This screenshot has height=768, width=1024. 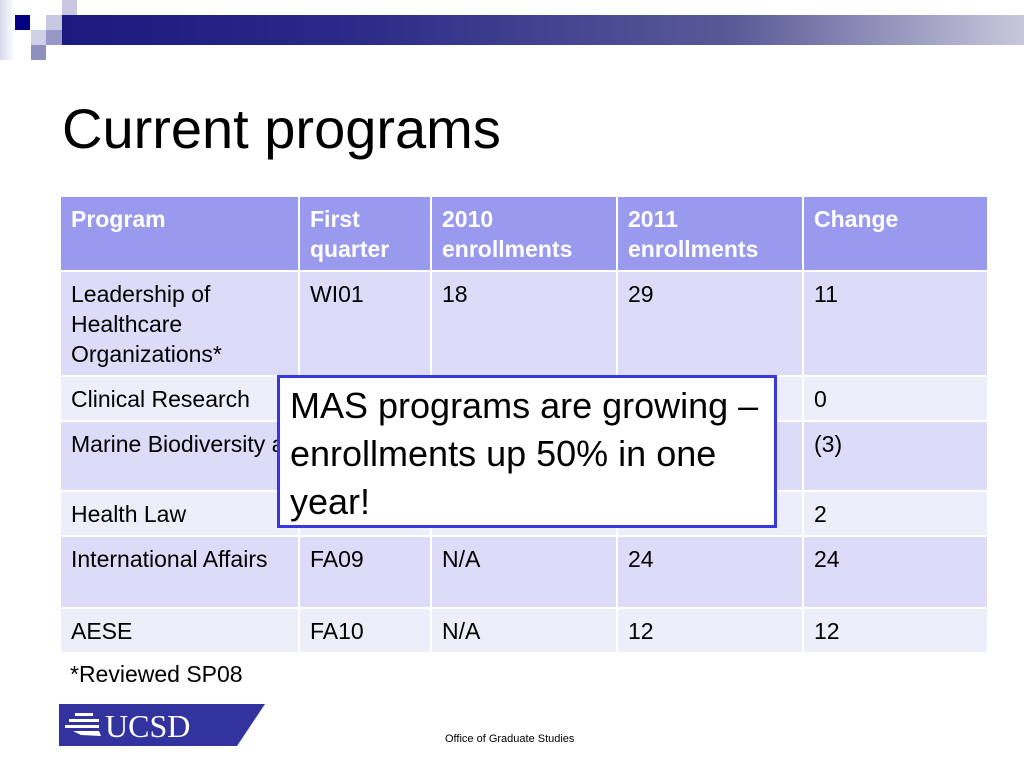 I want to click on header-gradient-bar, so click(x=543, y=30).